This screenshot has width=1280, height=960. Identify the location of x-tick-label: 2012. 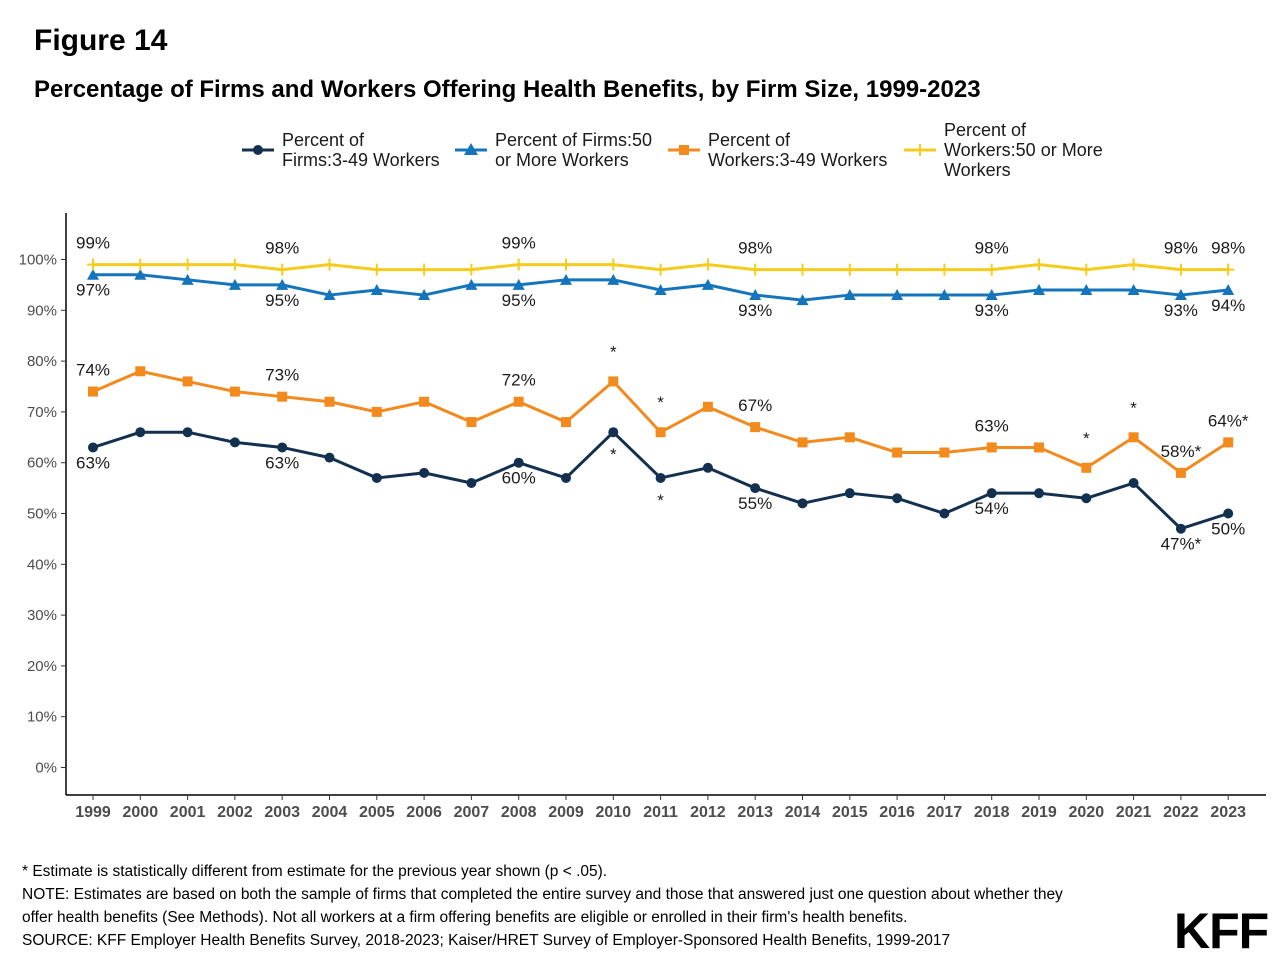
(708, 812).